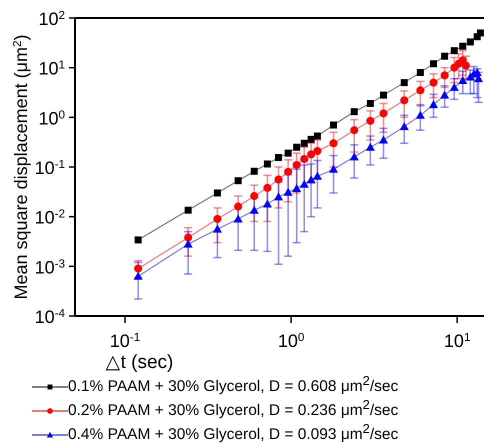 The width and height of the screenshot is (484, 446). I want to click on legend-label: 0.1% PAAM + 30% Glycerol, D = 0.608 μm$^{2}$/sec, so click(233, 384).